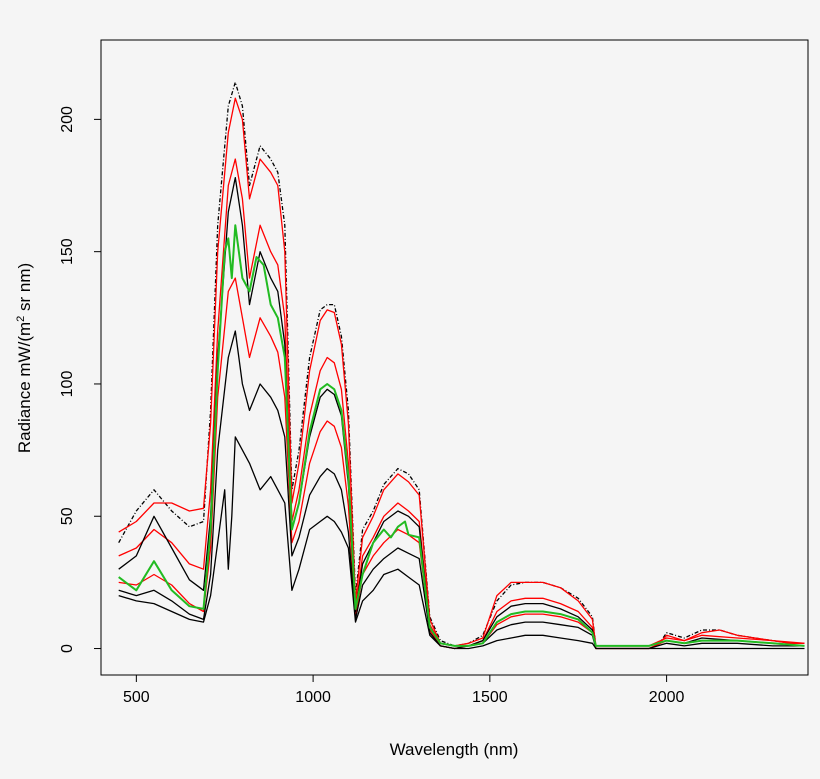  Describe the element at coordinates (67, 119) in the screenshot. I see `y-tick-label: 200` at that location.